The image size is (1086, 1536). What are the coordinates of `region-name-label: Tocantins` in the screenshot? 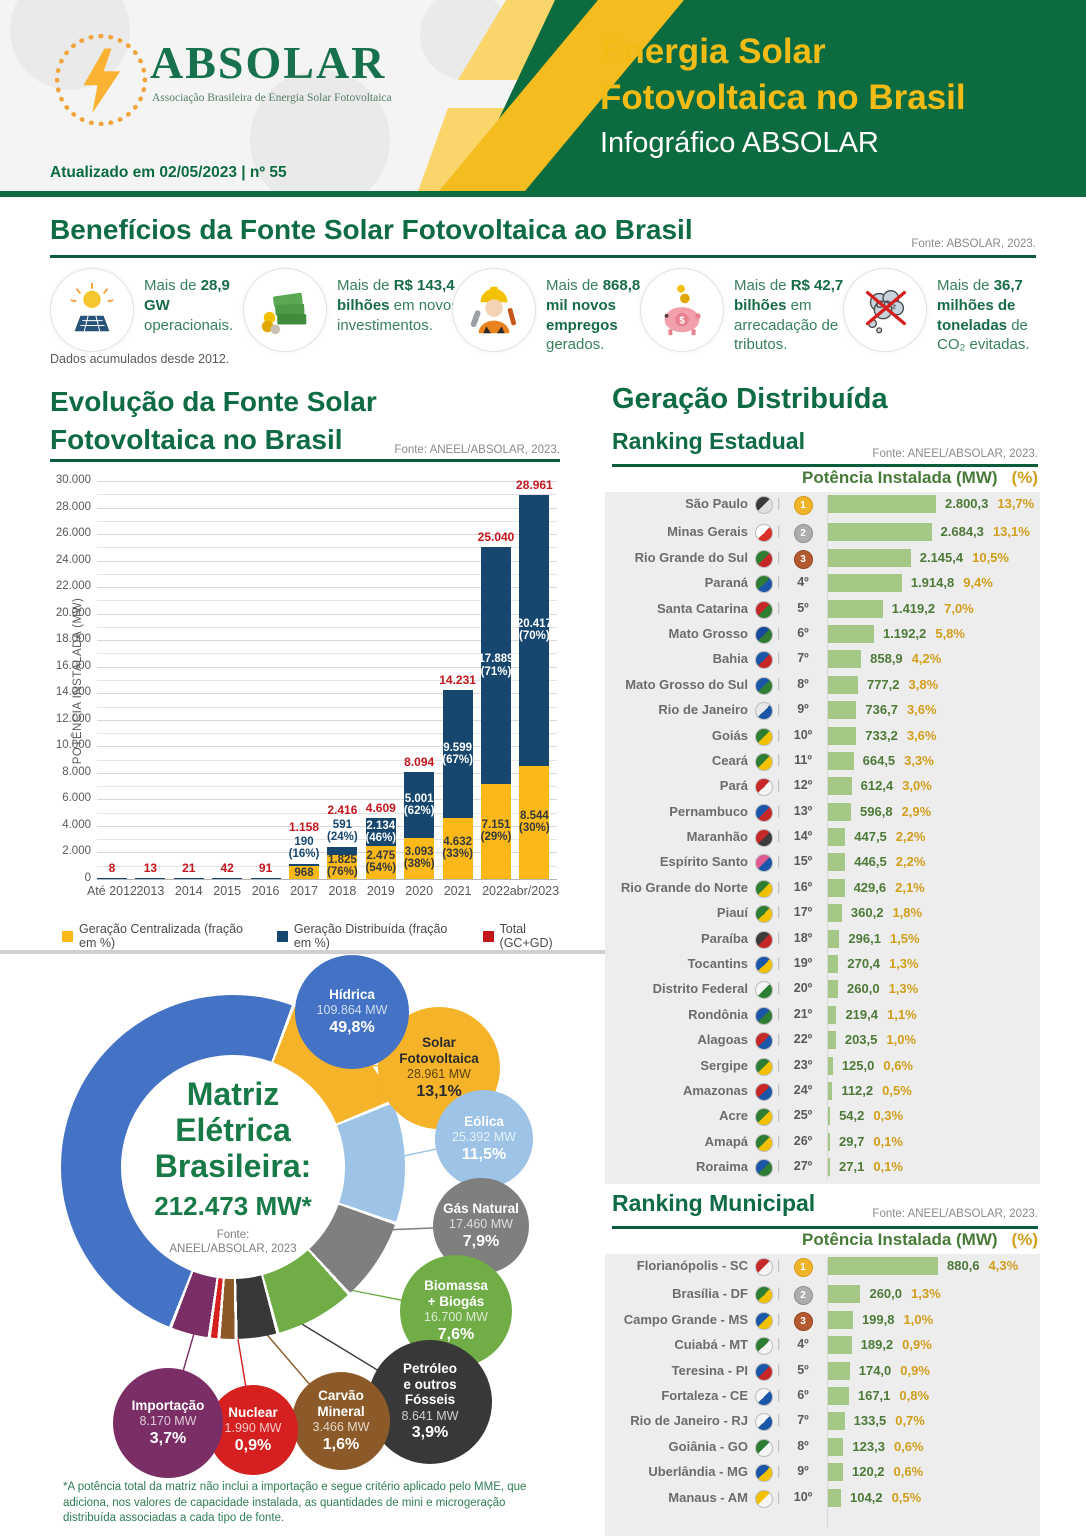 It's located at (717, 964).